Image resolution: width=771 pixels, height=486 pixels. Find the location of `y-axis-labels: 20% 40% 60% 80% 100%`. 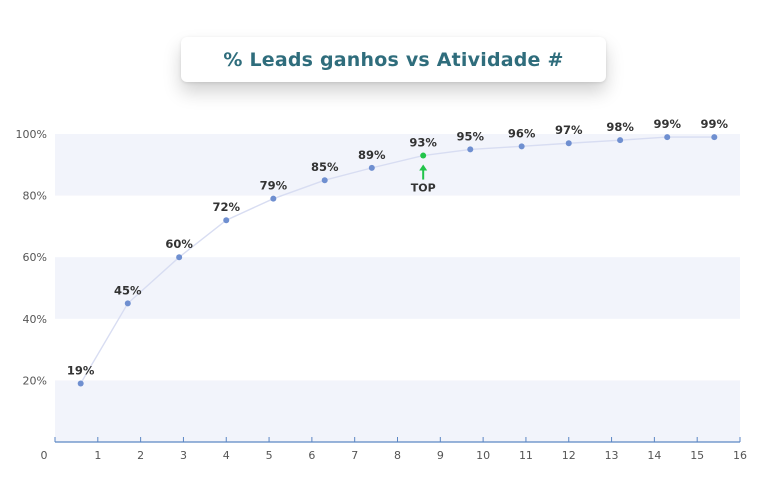

y-axis-labels: 20% 40% 60% 80% 100% is located at coordinates (31, 257).